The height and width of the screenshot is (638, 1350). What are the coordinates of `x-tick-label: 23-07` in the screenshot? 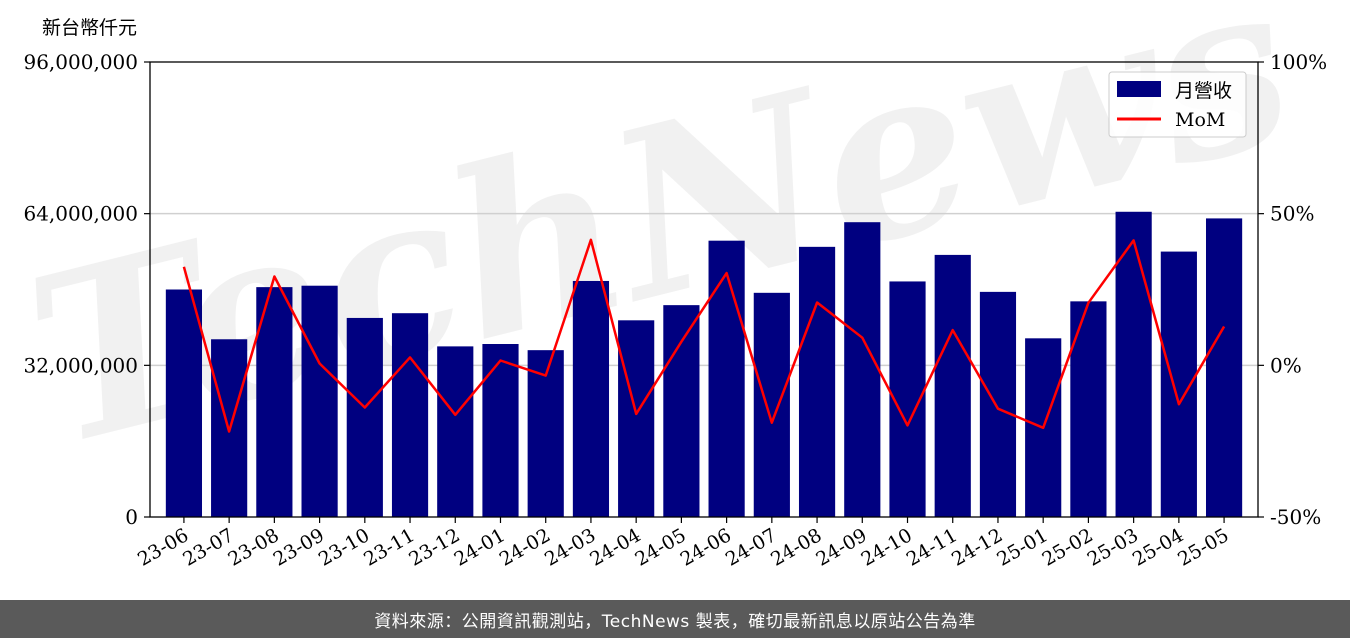 It's located at (208, 547).